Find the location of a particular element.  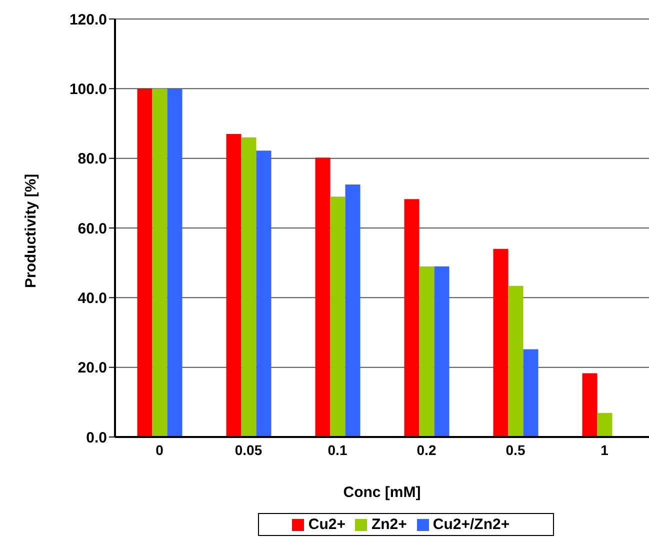

x-tick-label: 1 is located at coordinates (604, 450).